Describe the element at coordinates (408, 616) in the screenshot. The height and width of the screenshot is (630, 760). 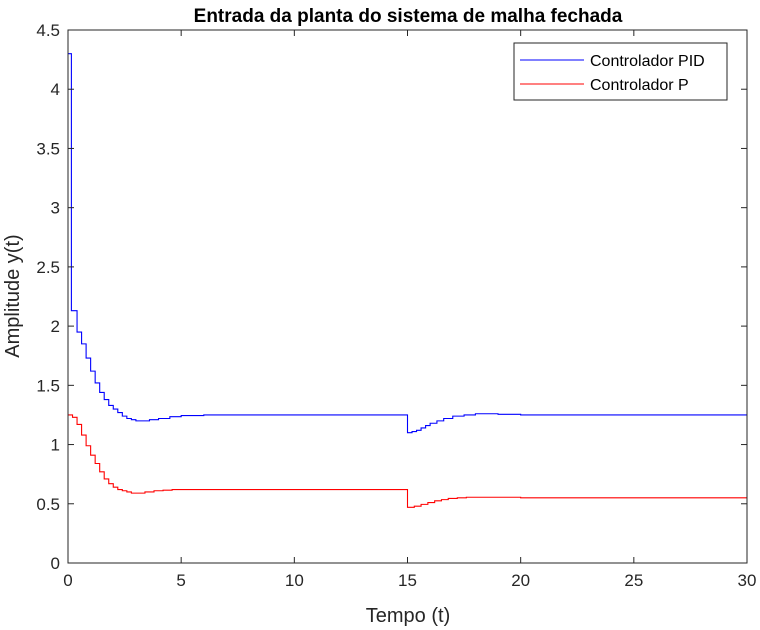
I see `x-axis-label: Tempo (t)` at that location.